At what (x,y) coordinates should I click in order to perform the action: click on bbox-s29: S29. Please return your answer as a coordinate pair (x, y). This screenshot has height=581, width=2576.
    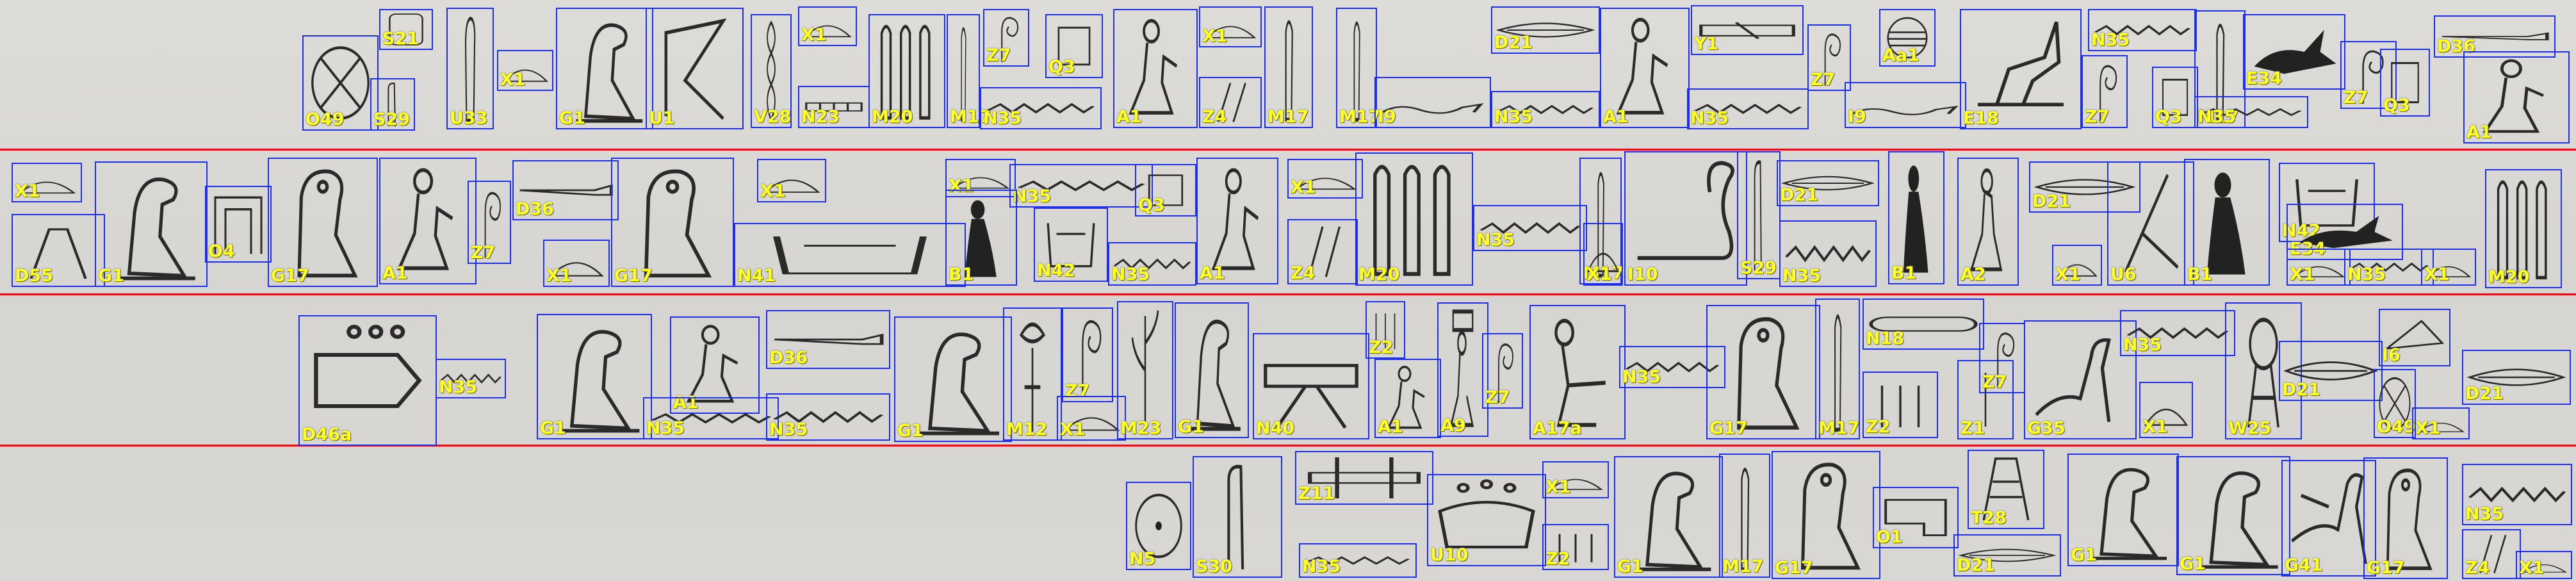
    Looking at the image, I should click on (392, 104).